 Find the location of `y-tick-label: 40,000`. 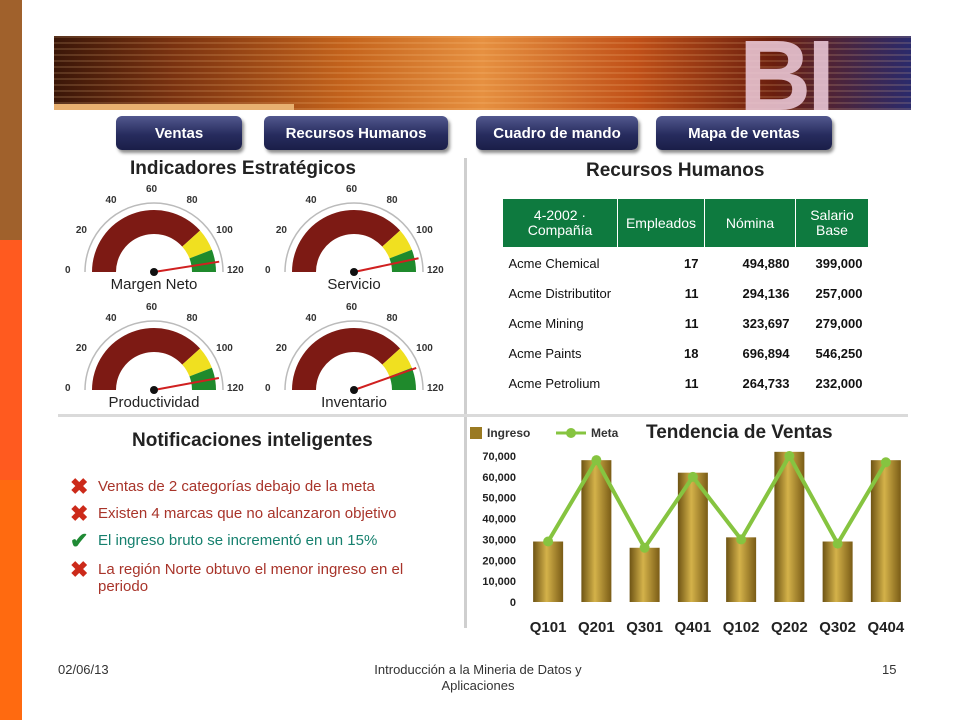

y-tick-label: 40,000 is located at coordinates (499, 520).